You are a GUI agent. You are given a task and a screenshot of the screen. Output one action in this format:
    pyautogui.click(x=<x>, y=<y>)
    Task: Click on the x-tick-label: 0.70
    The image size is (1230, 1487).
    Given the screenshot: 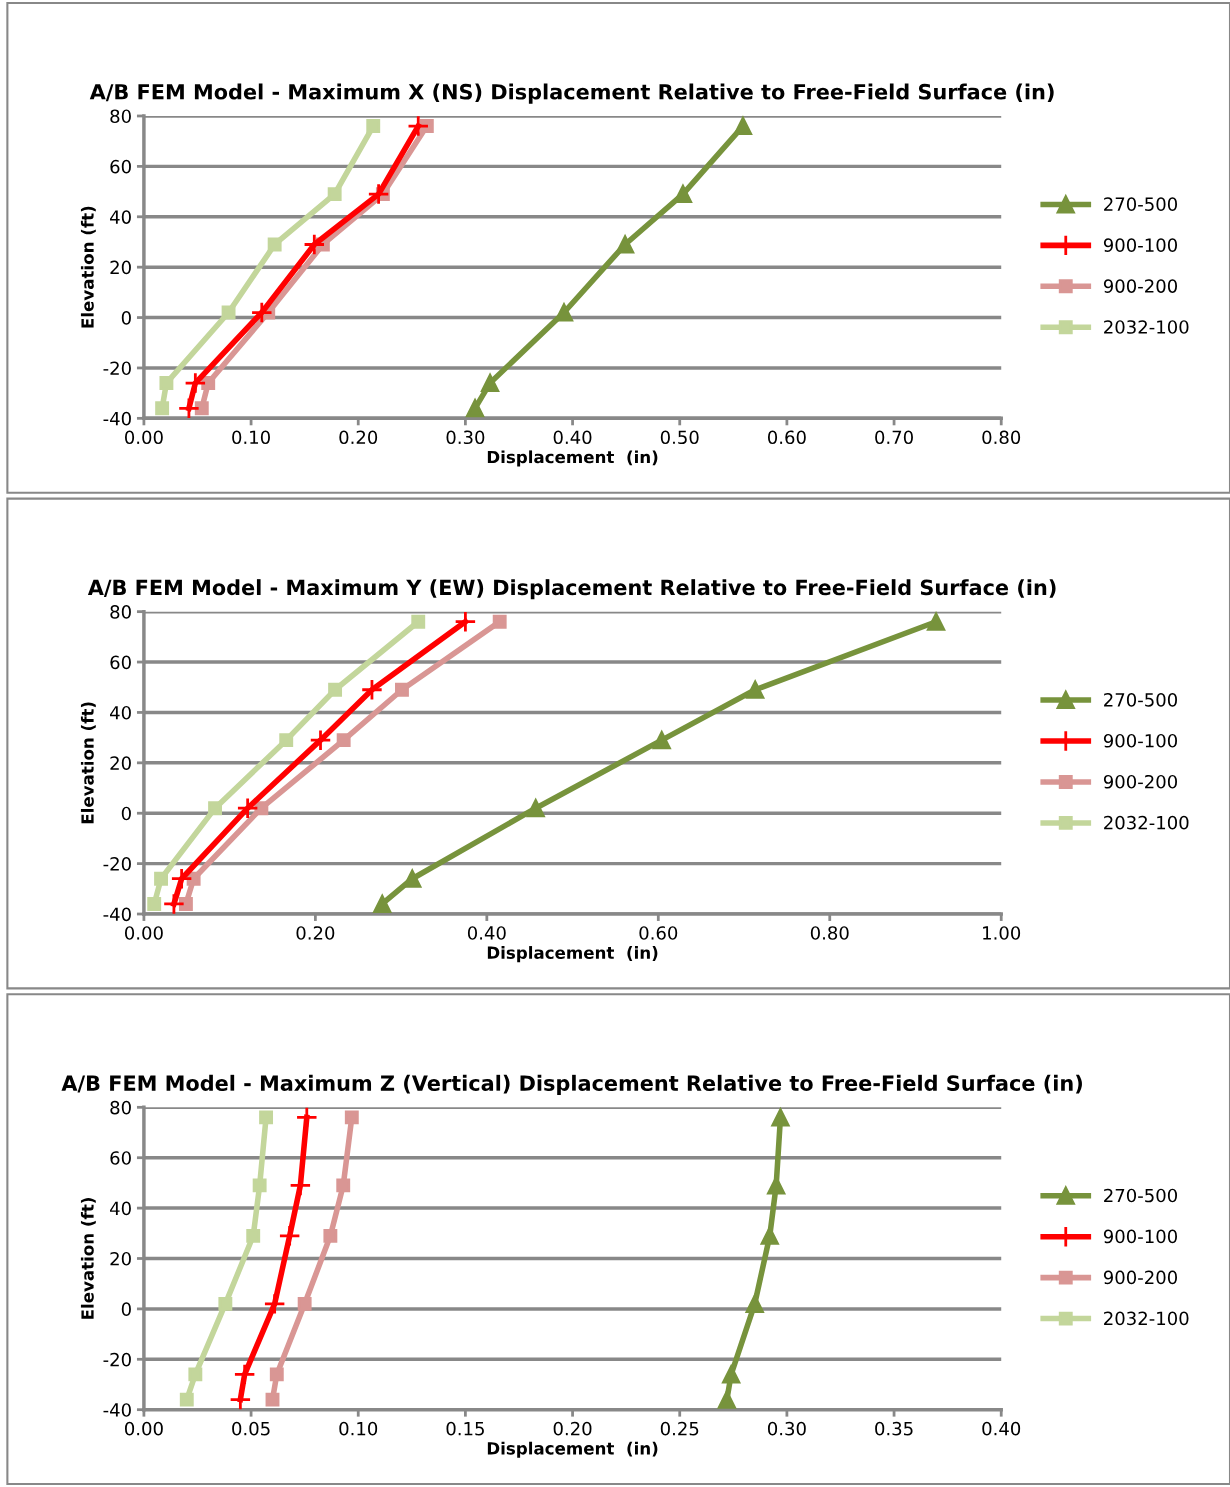 What is the action you would take?
    pyautogui.click(x=894, y=437)
    